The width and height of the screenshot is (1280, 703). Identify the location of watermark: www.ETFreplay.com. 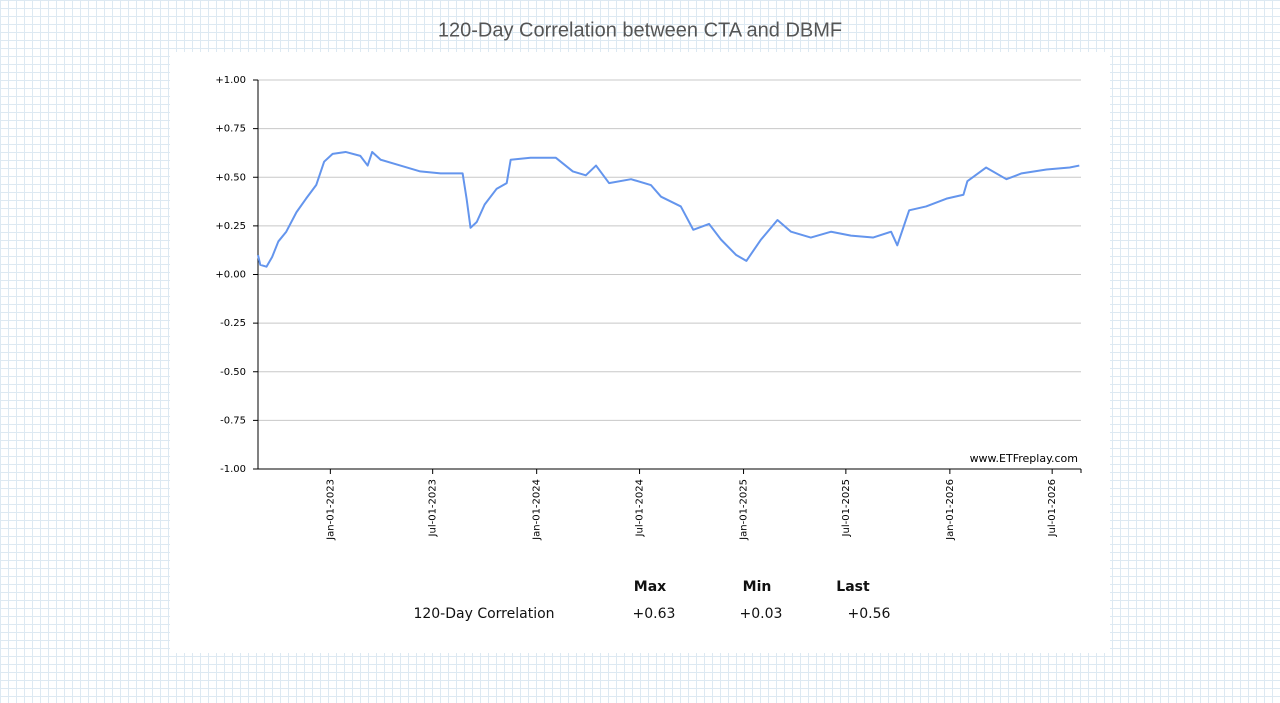
(1024, 458).